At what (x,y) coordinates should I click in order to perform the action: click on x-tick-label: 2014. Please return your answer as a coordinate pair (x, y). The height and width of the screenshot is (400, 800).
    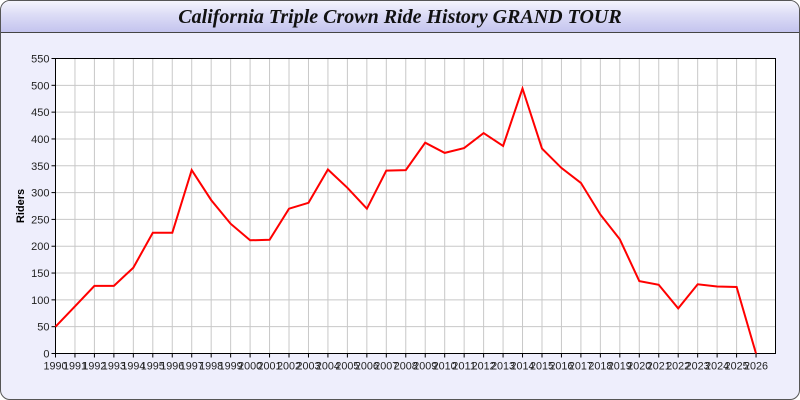
    Looking at the image, I should click on (523, 367).